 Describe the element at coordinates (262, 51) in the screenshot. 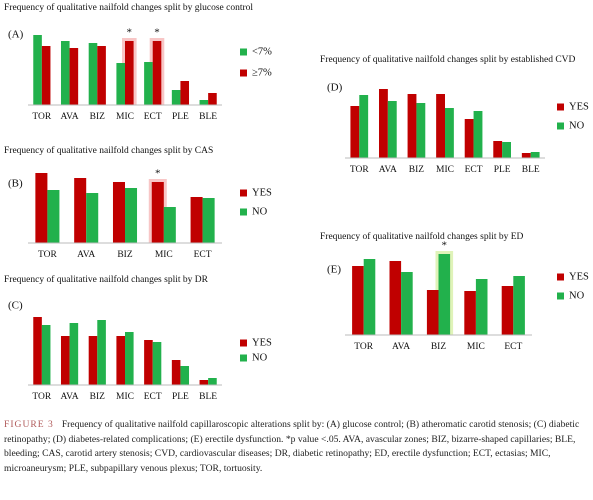

I see `legend-label: <7%` at that location.